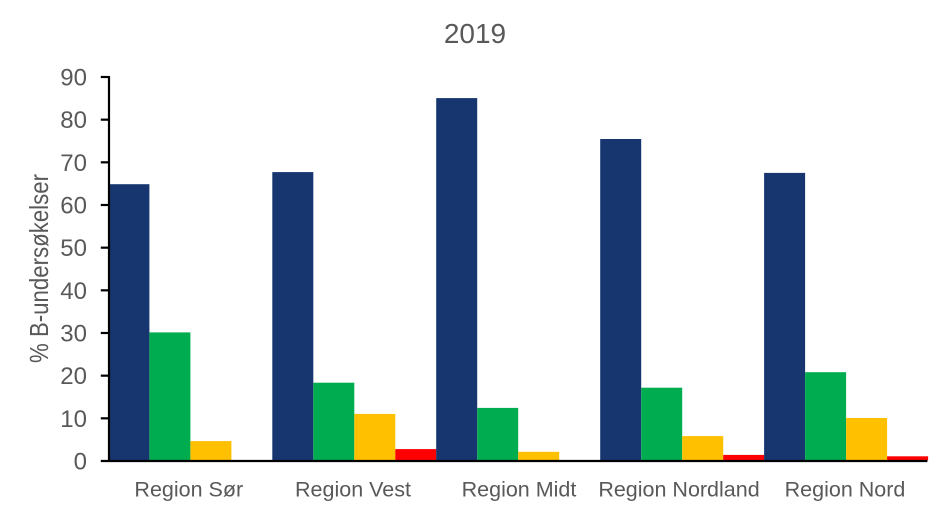  What do you see at coordinates (73, 291) in the screenshot?
I see `svg-text: 40` at bounding box center [73, 291].